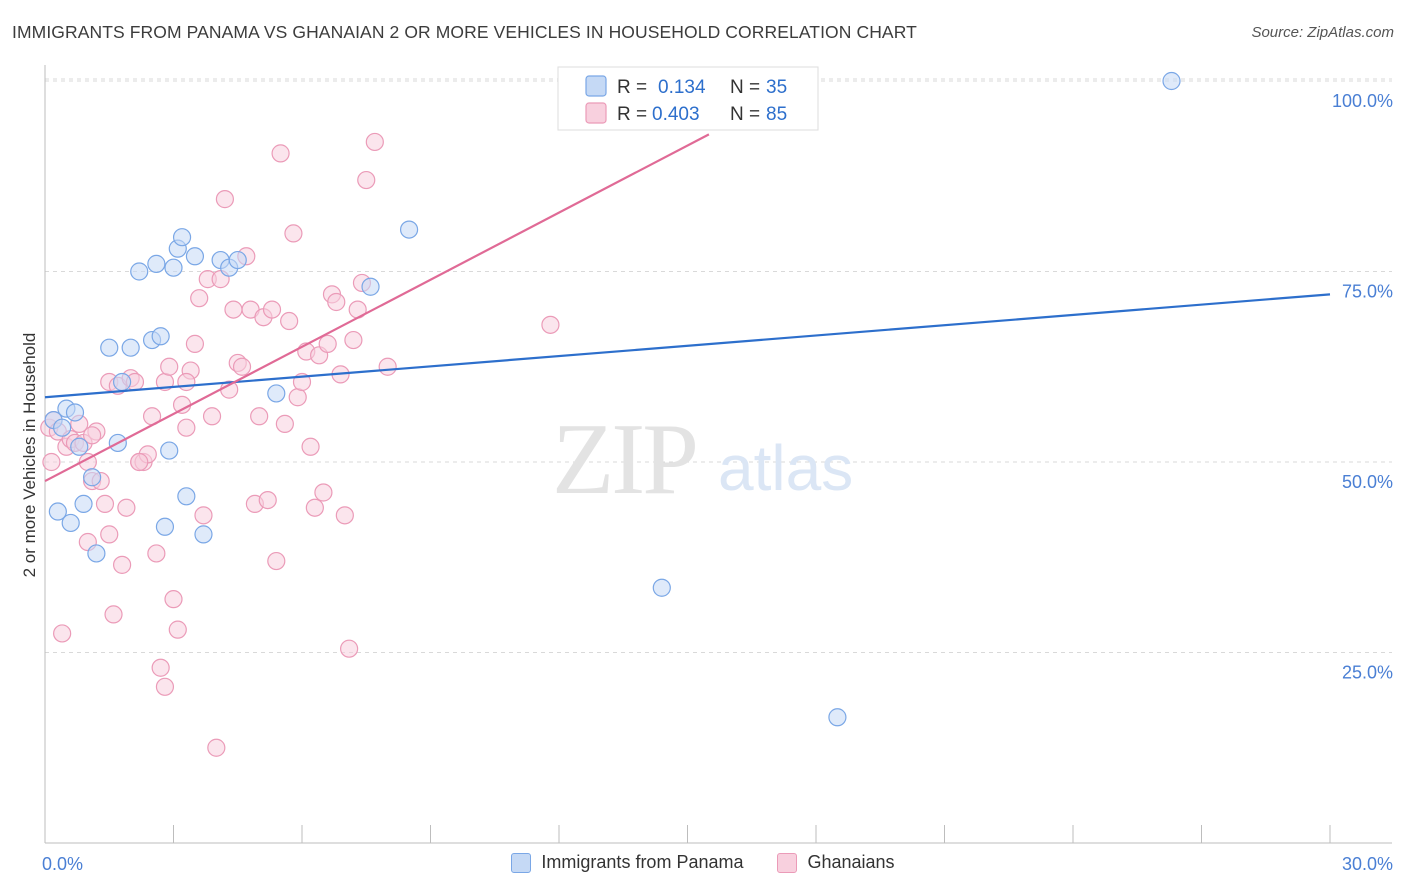 Image resolution: width=1406 pixels, height=892 pixels. I want to click on legend-item-panama: Immigrants from Panama, so click(627, 862).